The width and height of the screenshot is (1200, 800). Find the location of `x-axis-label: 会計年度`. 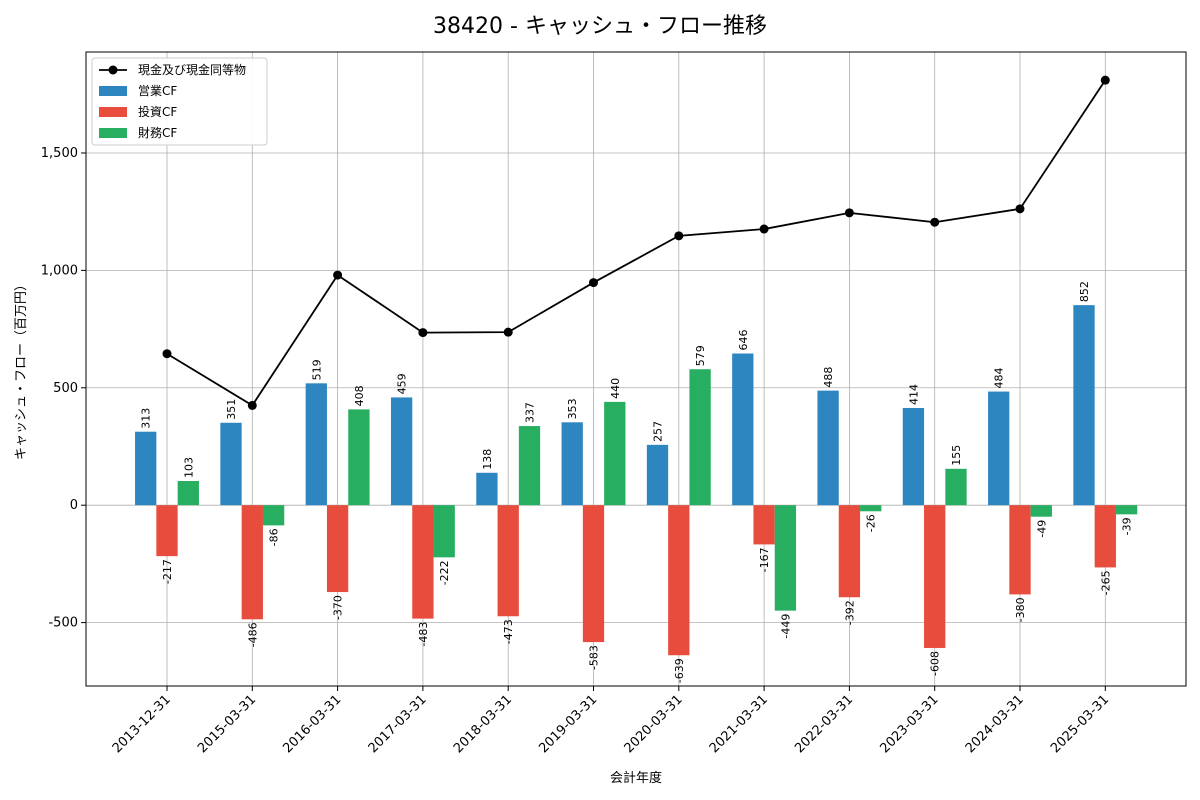

x-axis-label: 会計年度 is located at coordinates (636, 778).